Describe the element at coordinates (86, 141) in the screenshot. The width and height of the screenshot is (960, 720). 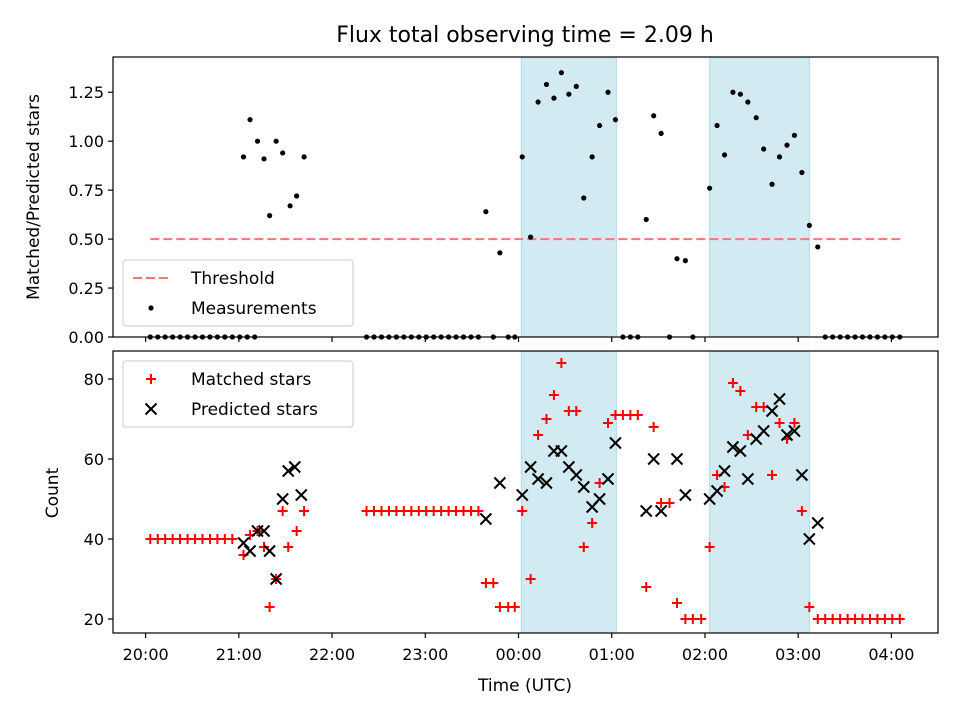
I see `y-tick-label: 1.00` at that location.